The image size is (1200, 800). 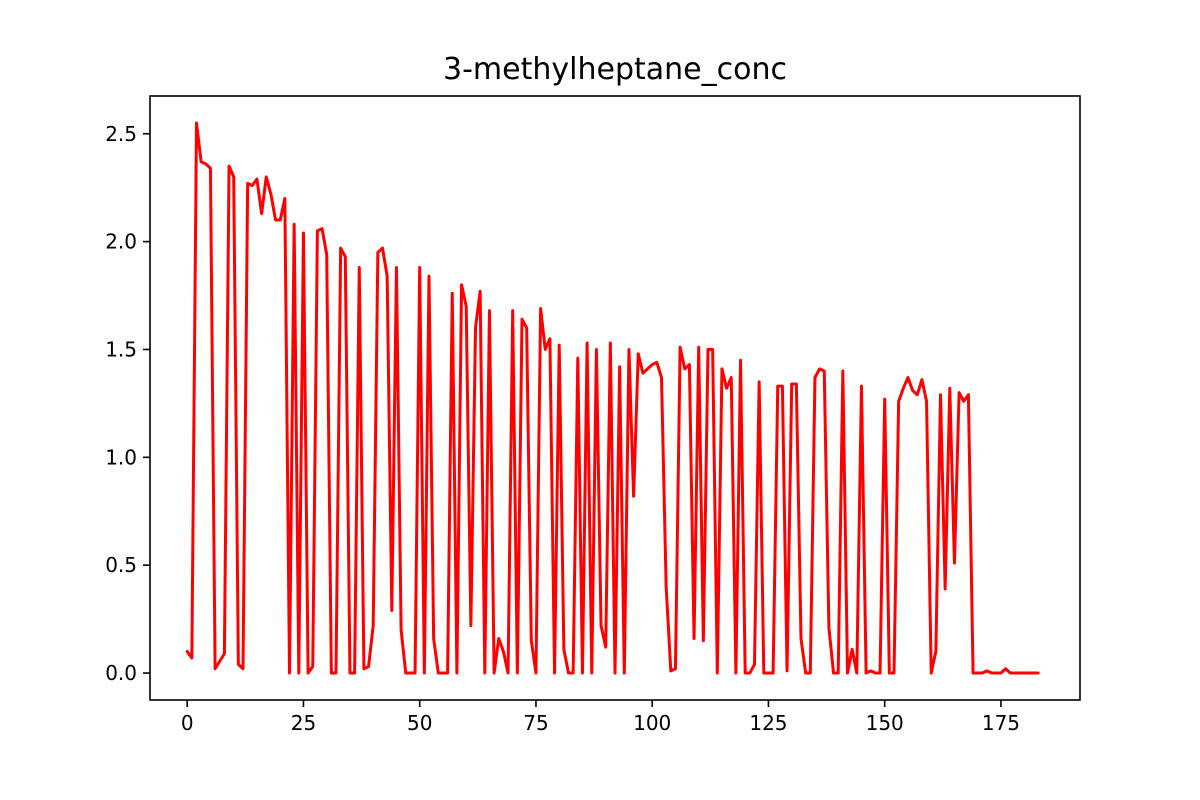 I want to click on x-tick-label: 150, so click(x=885, y=723).